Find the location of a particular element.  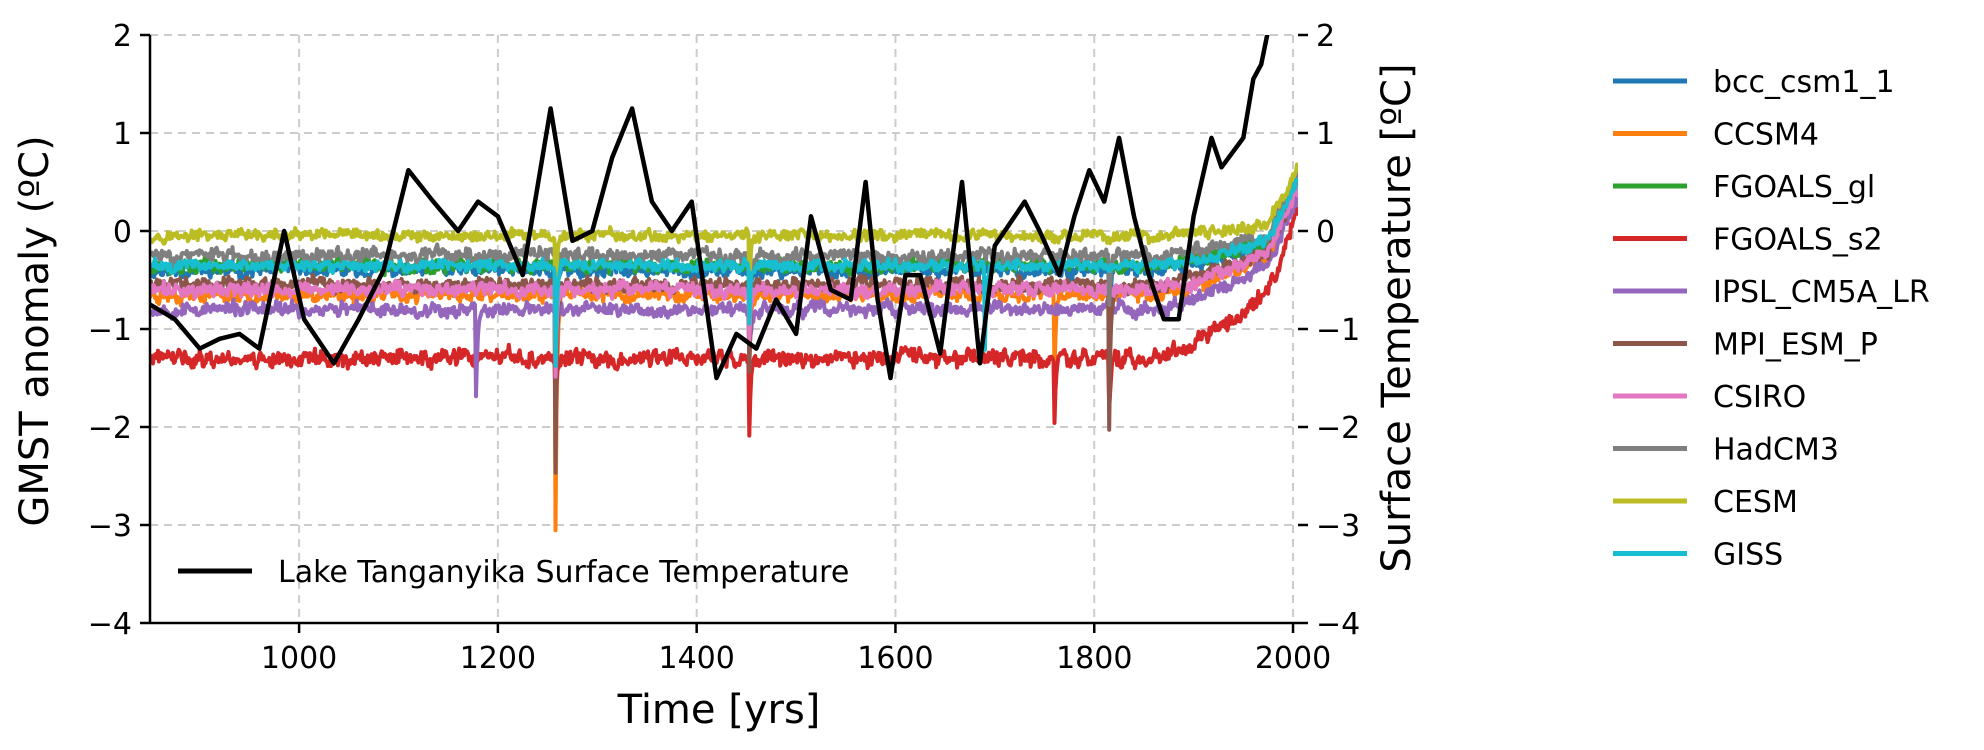

x-tick-label: 2000 is located at coordinates (1293, 658).